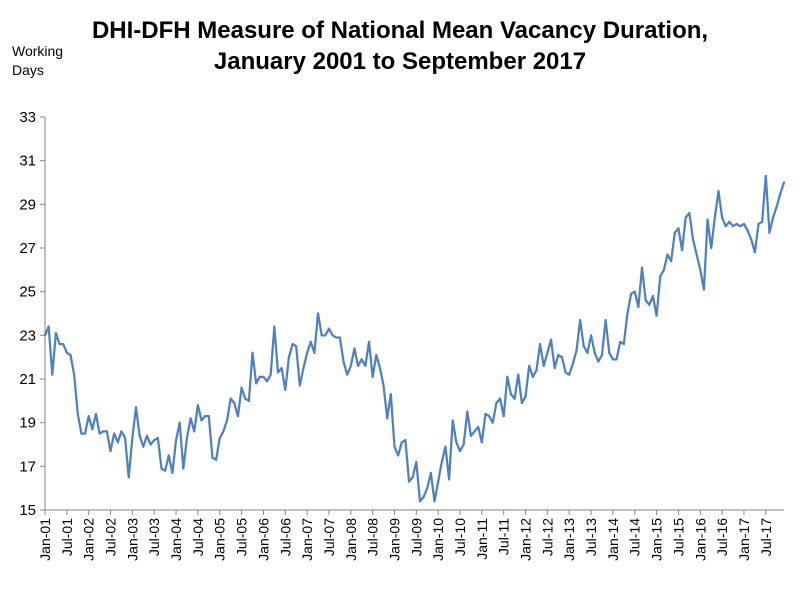 The image size is (800, 608). What do you see at coordinates (154, 537) in the screenshot?
I see `x-tick-label: Jul-03` at bounding box center [154, 537].